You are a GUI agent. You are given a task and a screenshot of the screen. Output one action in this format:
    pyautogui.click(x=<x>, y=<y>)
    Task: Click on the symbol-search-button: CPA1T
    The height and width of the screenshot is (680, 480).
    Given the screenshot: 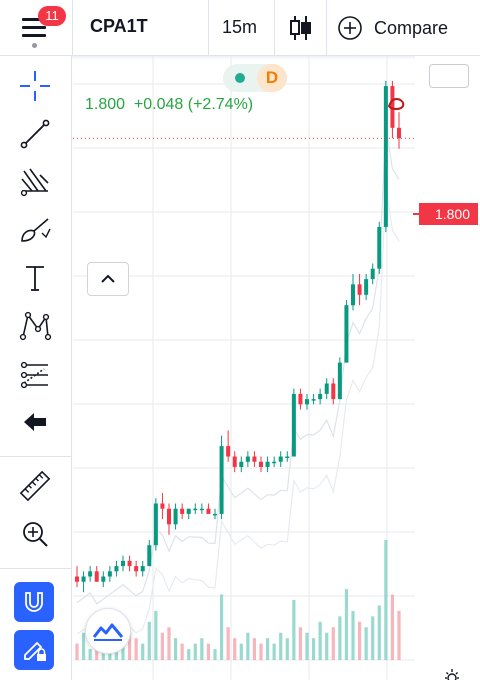 What is the action you would take?
    pyautogui.click(x=119, y=26)
    